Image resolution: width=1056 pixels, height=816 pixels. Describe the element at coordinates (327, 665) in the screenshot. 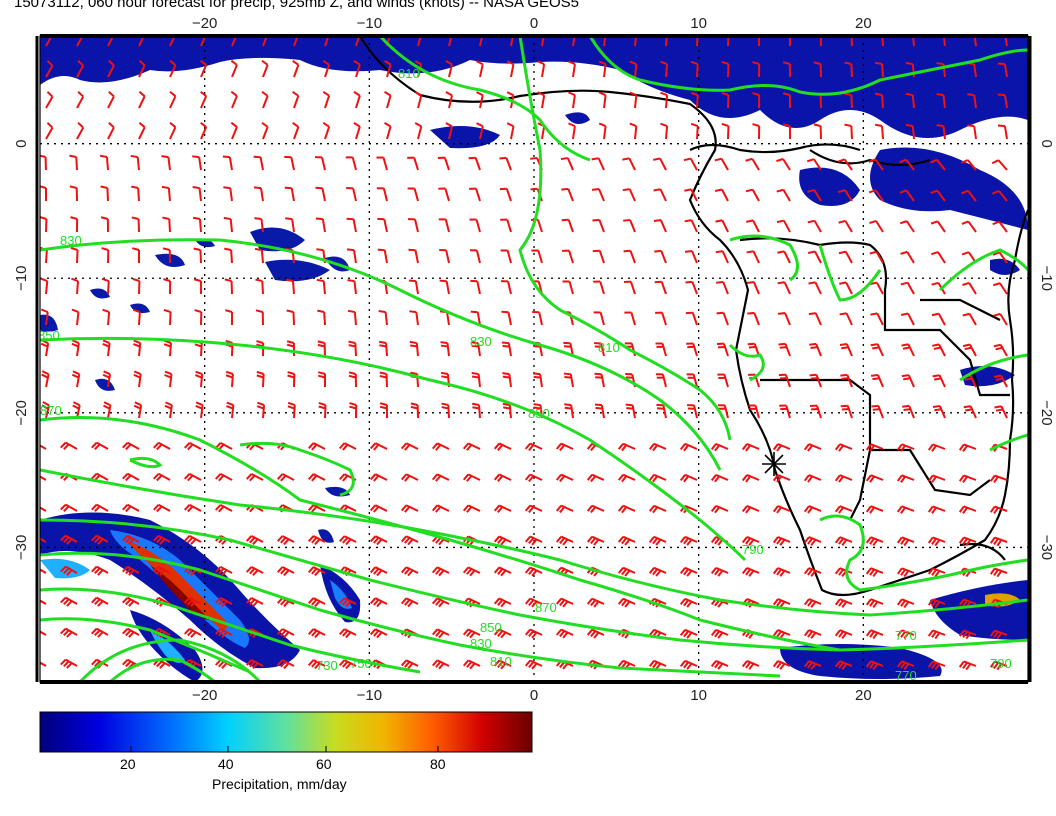

I see `contour-label: 730` at that location.